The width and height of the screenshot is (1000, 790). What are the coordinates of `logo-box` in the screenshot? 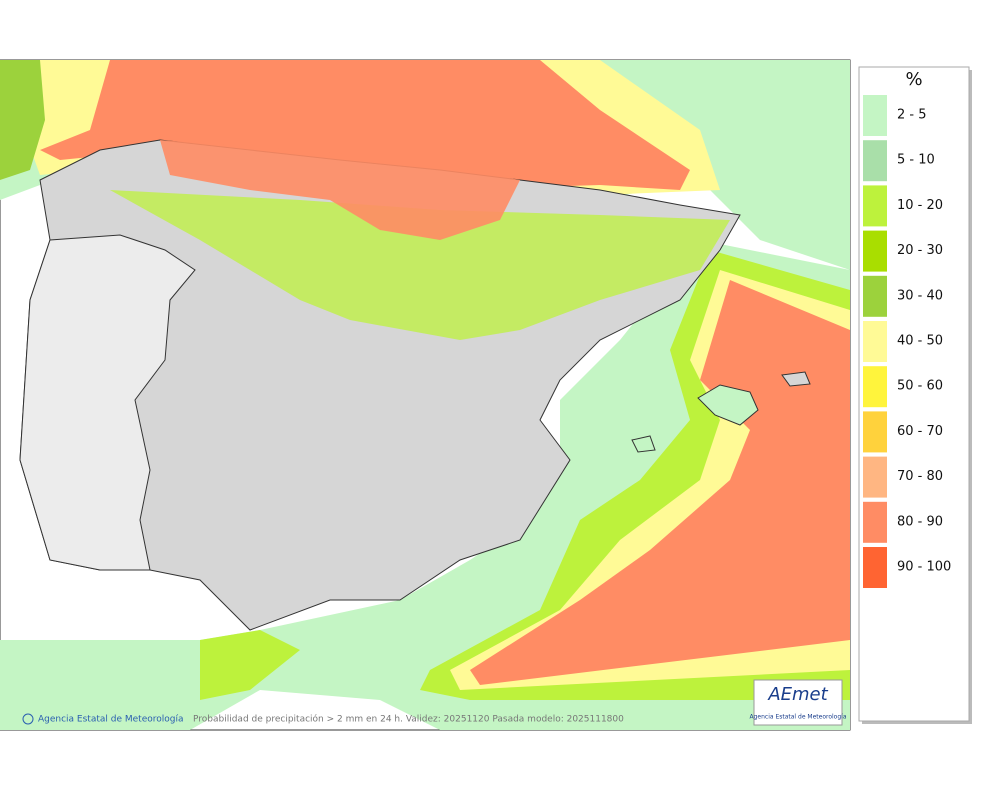 It's located at (798, 702).